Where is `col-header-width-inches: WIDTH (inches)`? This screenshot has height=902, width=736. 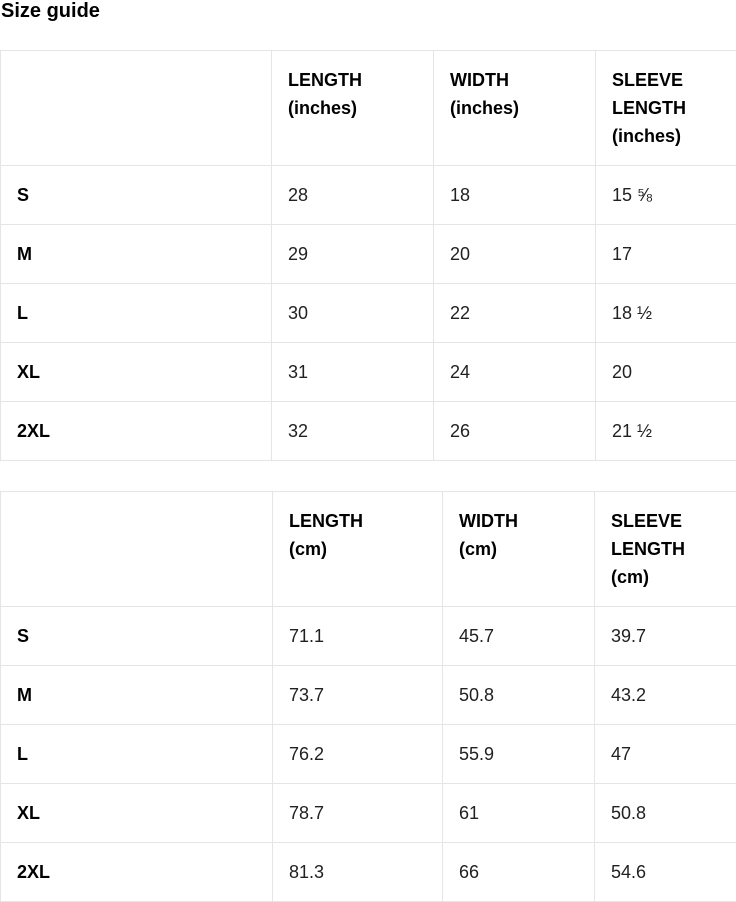
col-header-width-inches: WIDTH (inches) is located at coordinates (515, 108).